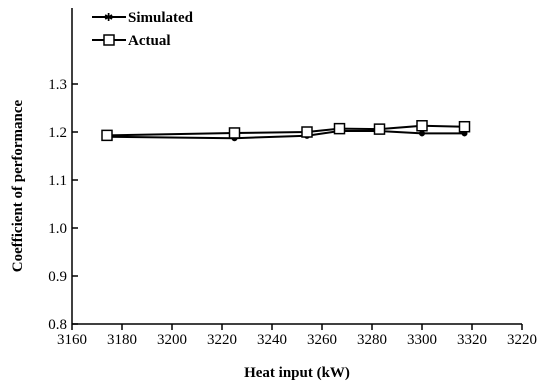  I want to click on legend-item-simulated: ✱ Simulated, so click(143, 18).